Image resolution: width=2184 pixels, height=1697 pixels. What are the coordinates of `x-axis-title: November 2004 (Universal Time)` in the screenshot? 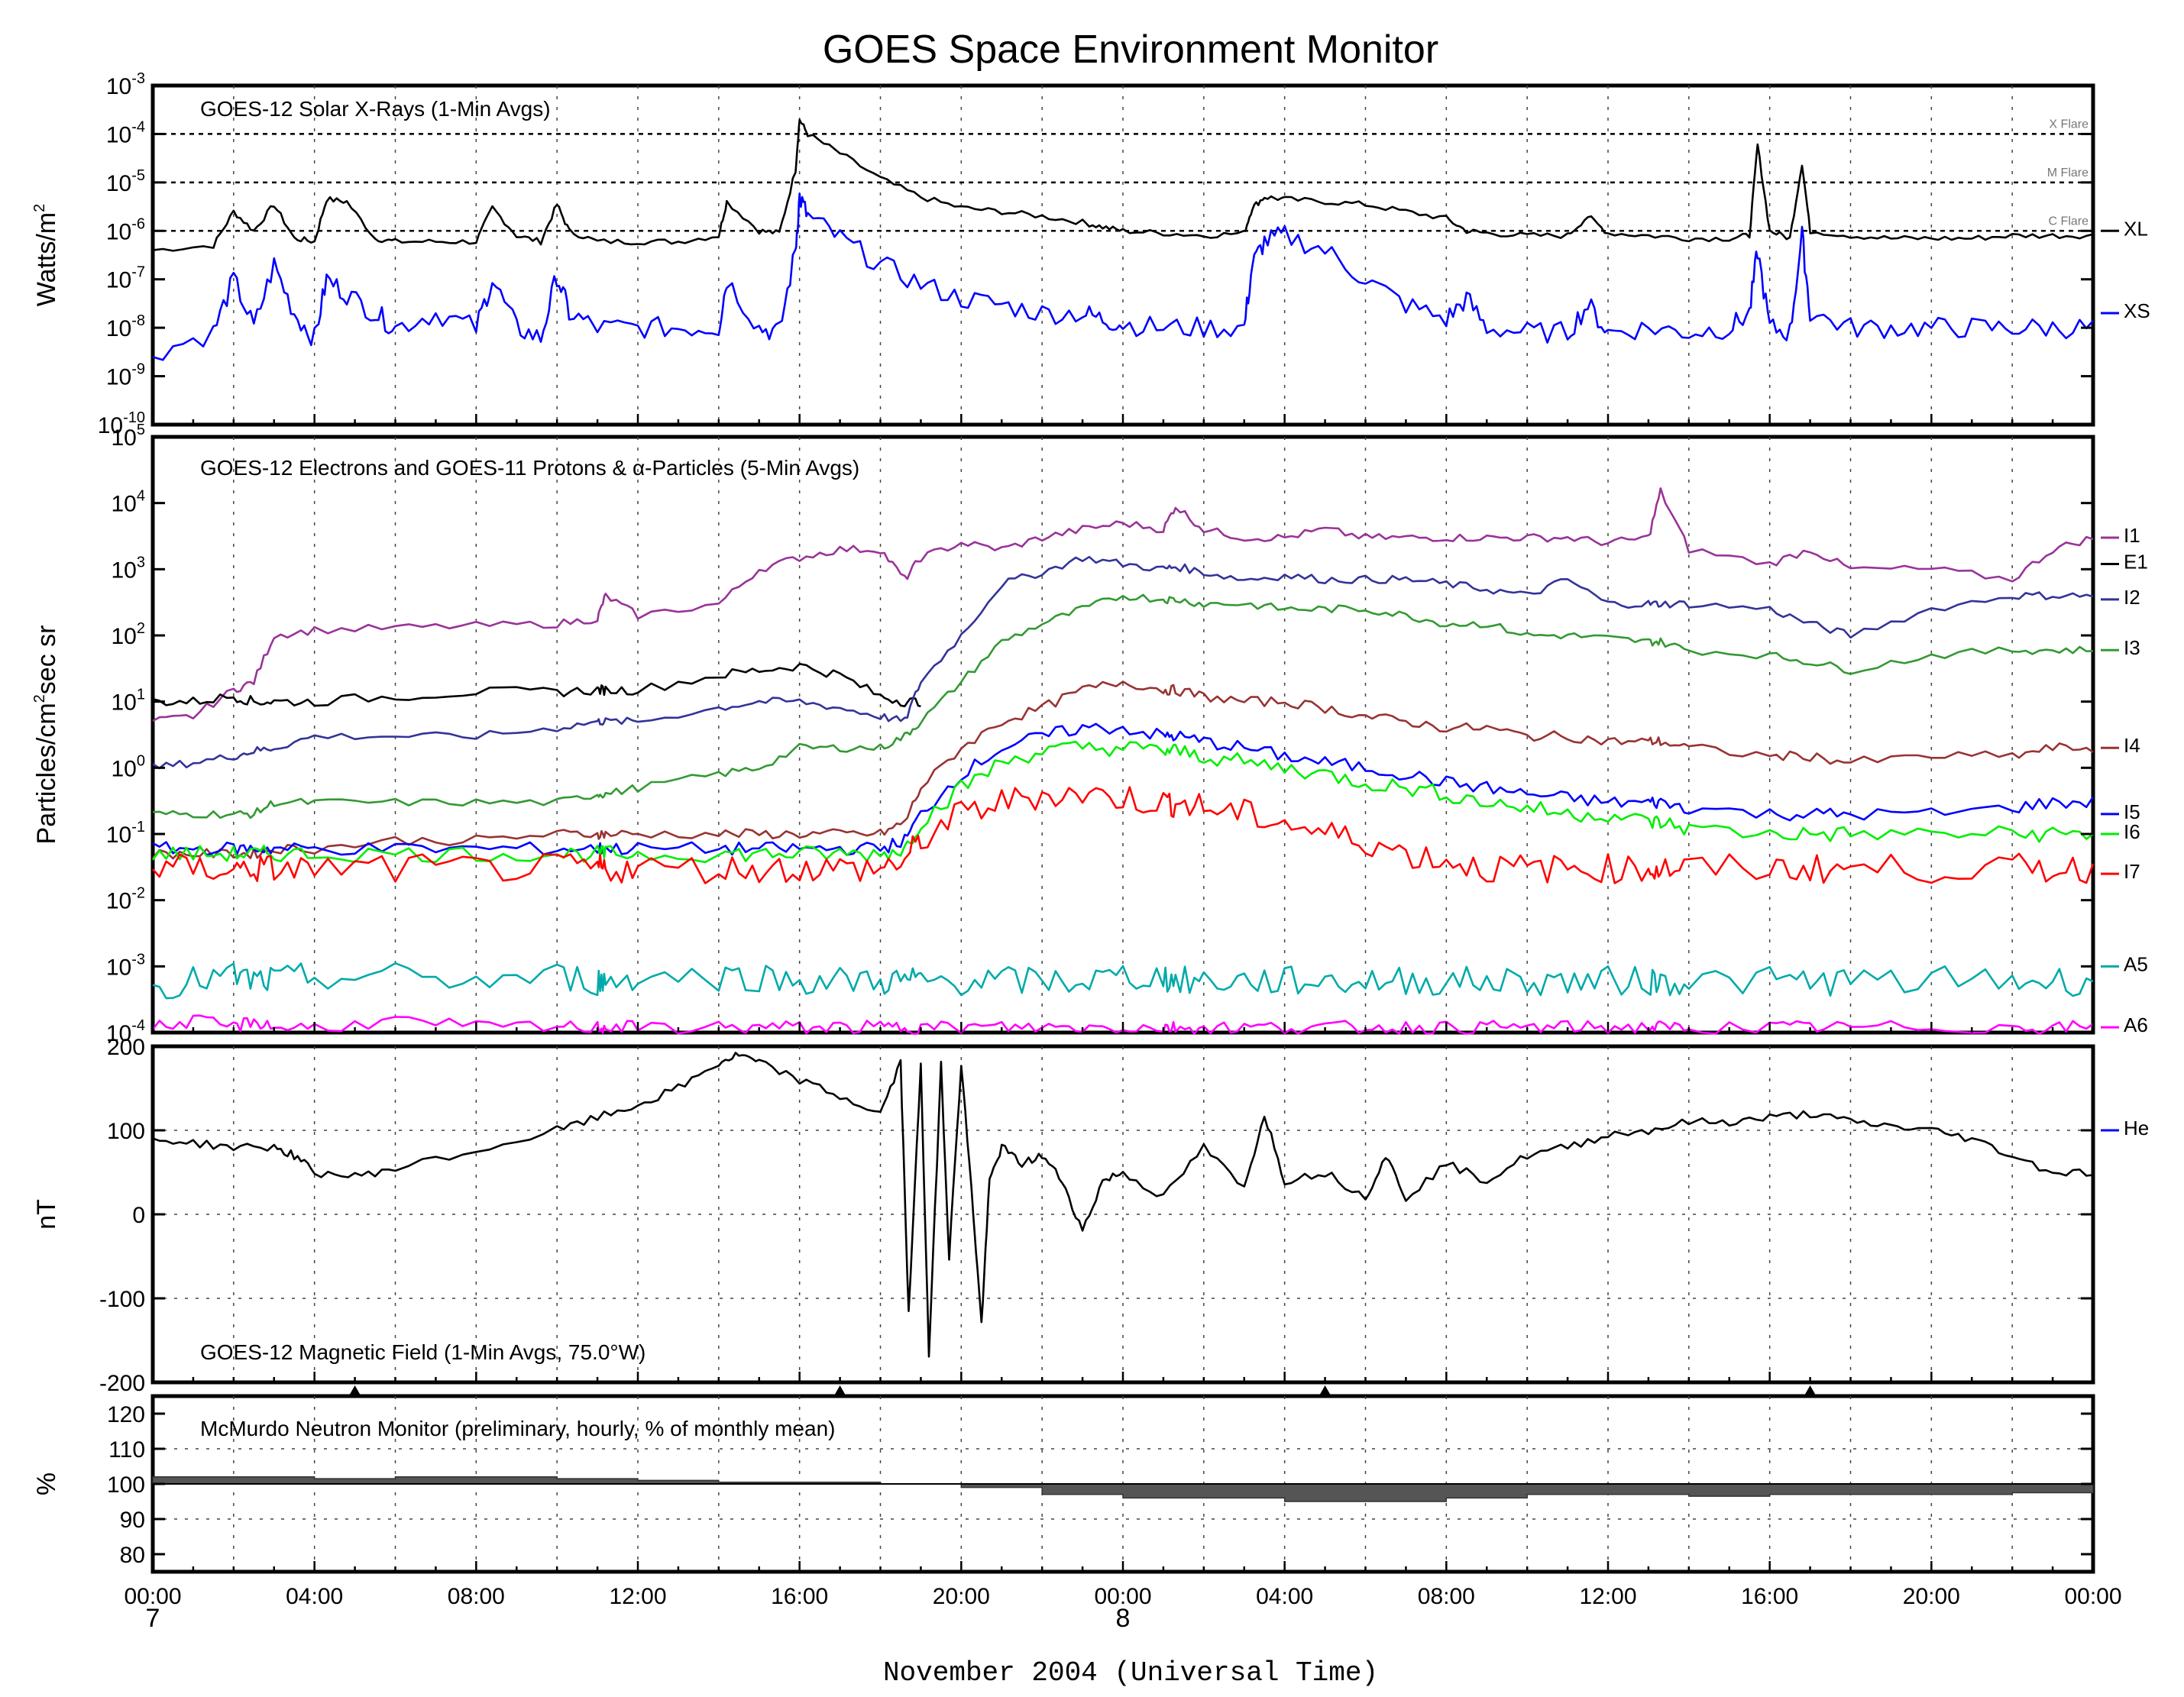 It's located at (1131, 1673).